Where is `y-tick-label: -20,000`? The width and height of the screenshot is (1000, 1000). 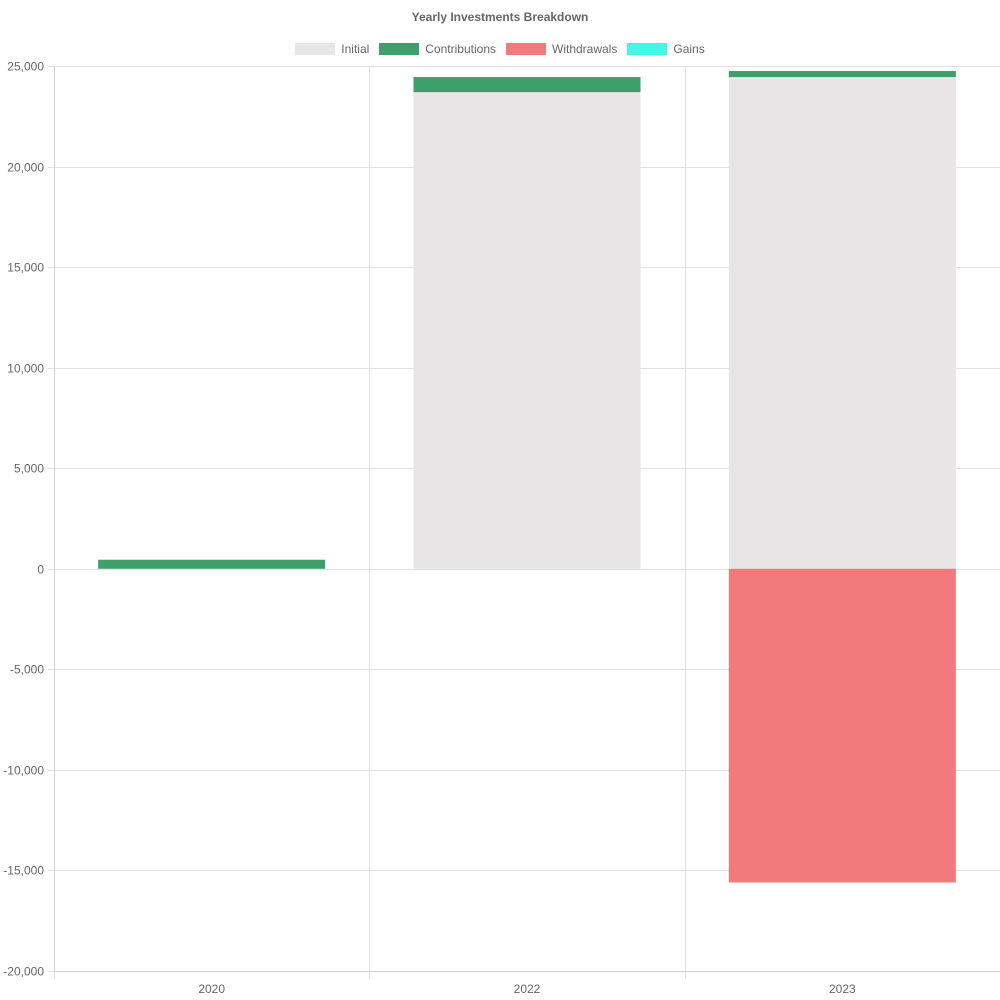
y-tick-label: -20,000 is located at coordinates (23, 972).